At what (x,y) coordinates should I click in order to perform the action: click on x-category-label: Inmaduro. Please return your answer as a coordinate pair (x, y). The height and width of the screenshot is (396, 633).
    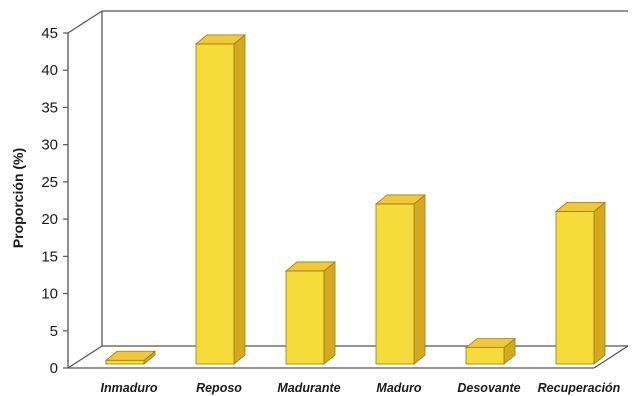
    Looking at the image, I should click on (129, 388).